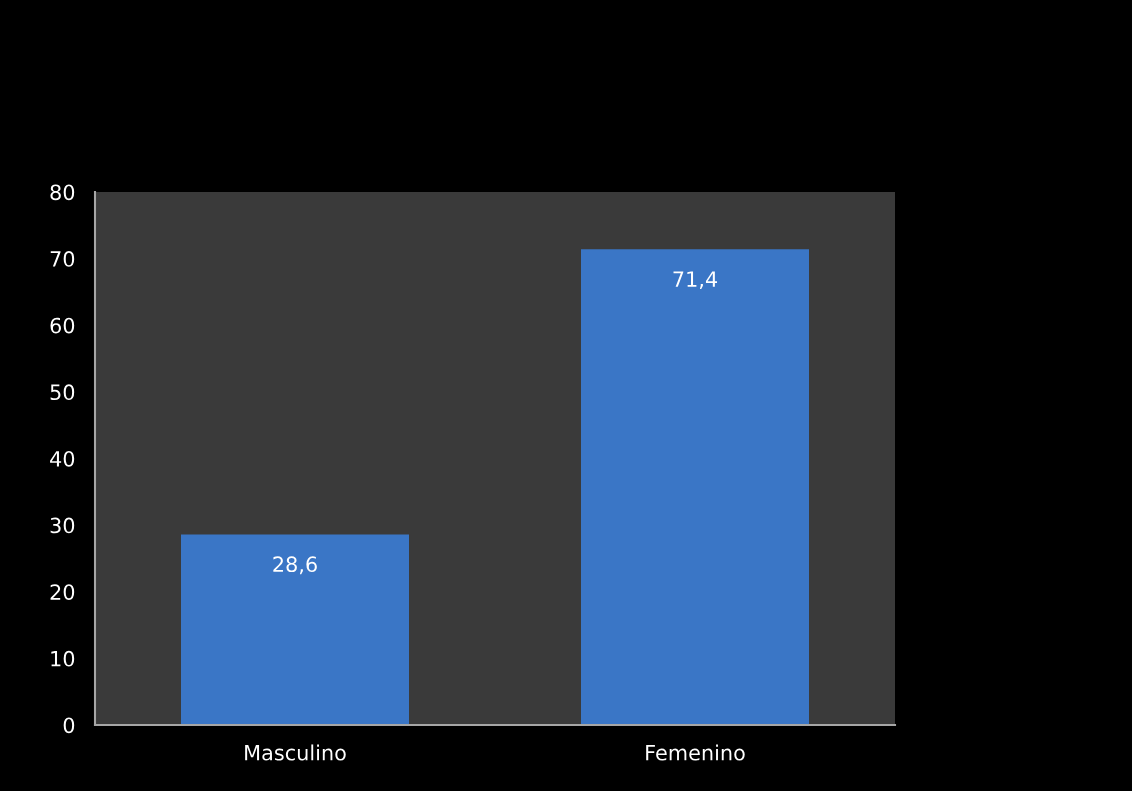  I want to click on y-tick-label: 20, so click(62, 592).